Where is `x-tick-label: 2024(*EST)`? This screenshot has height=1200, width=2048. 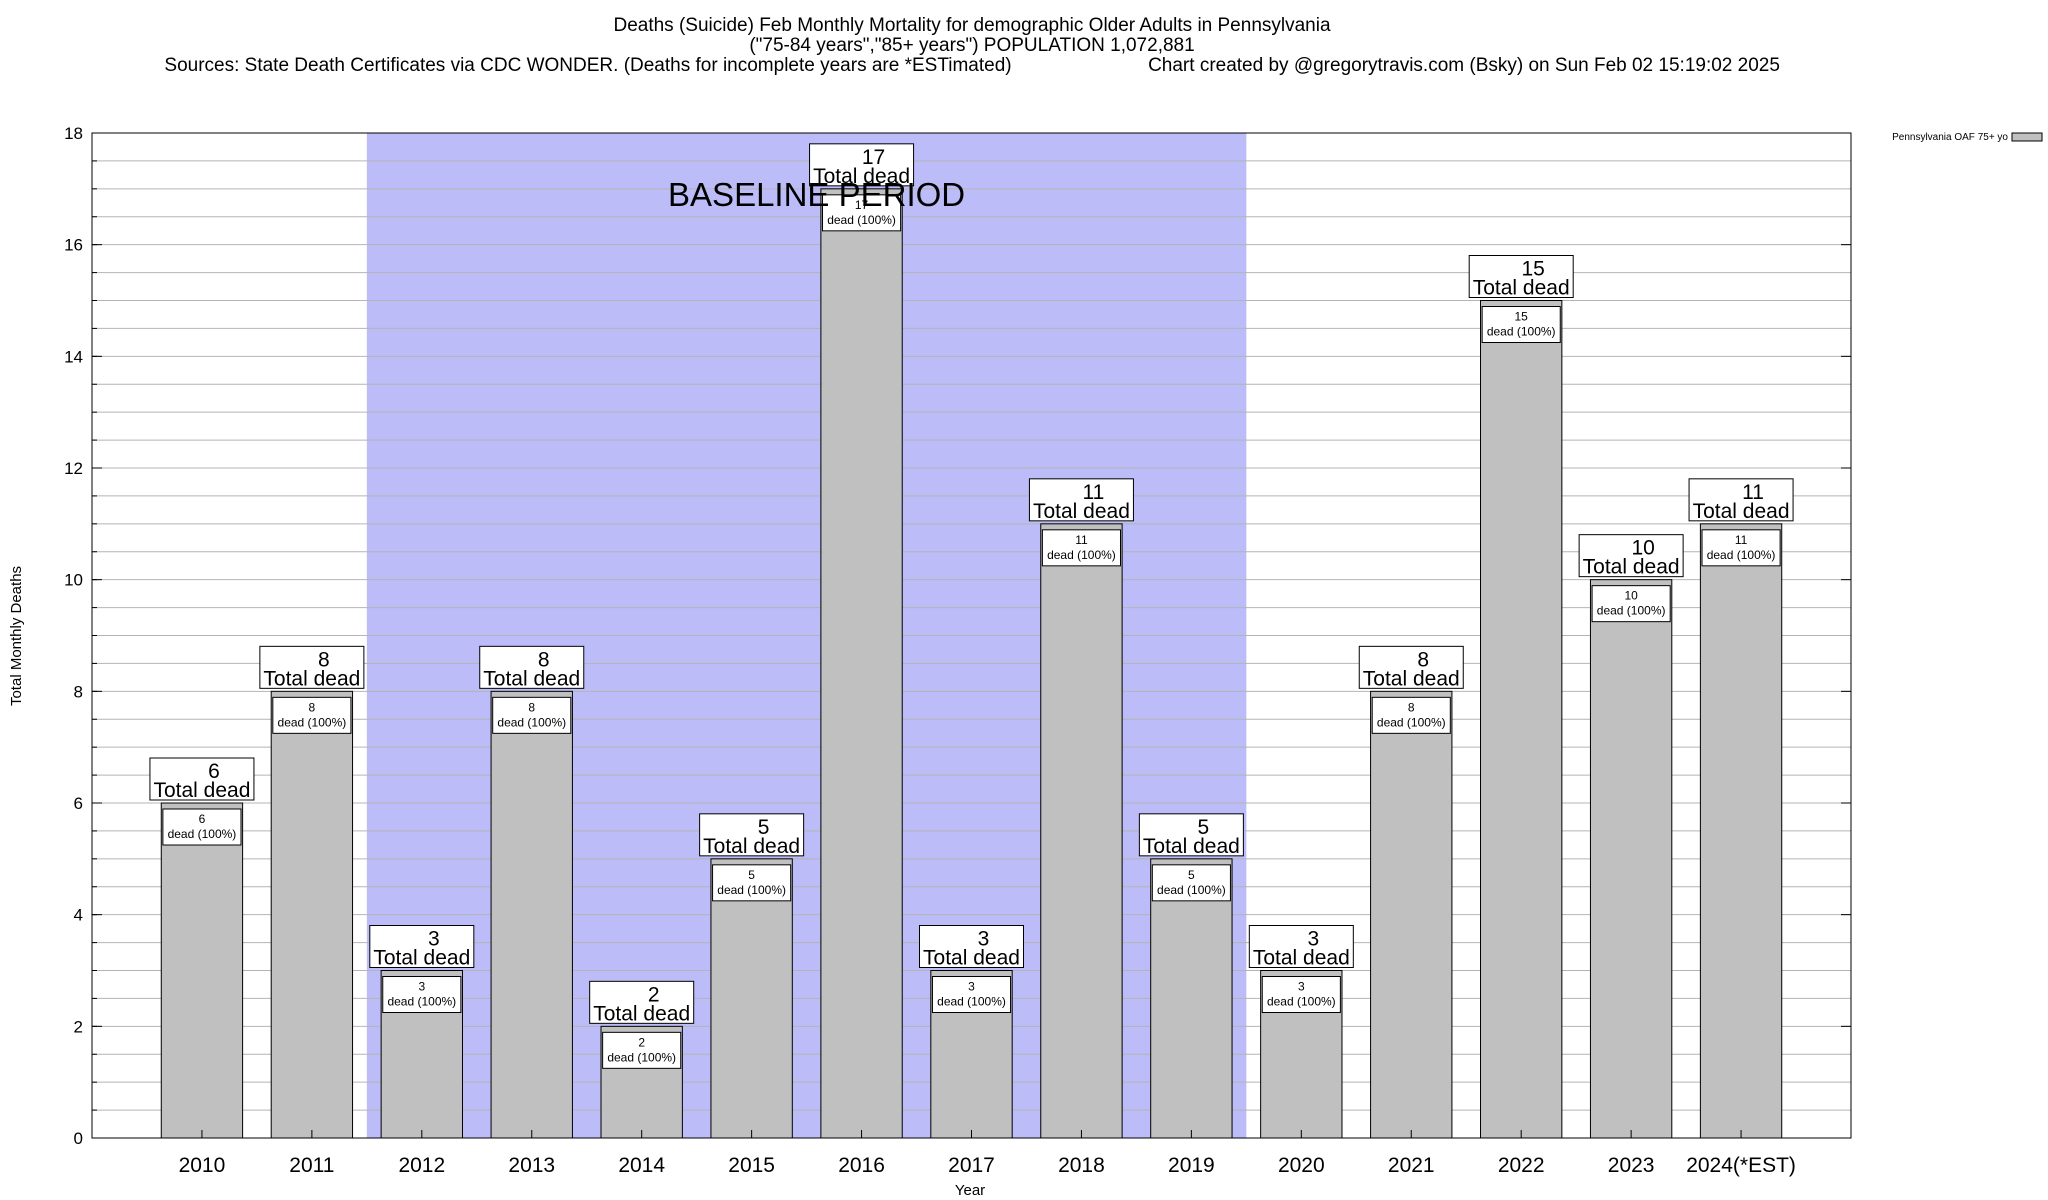 x-tick-label: 2024(*EST) is located at coordinates (1741, 1165).